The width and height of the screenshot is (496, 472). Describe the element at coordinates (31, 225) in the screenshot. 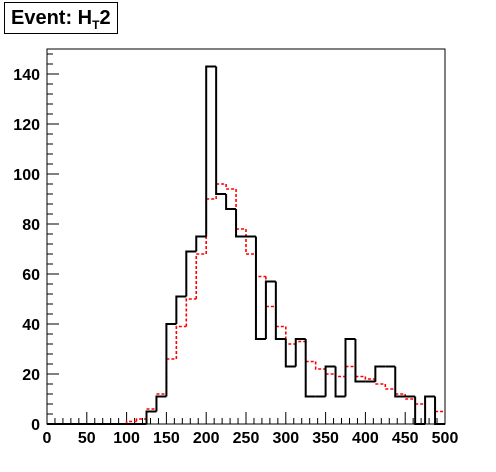

I see `y-tick-label: 80` at that location.